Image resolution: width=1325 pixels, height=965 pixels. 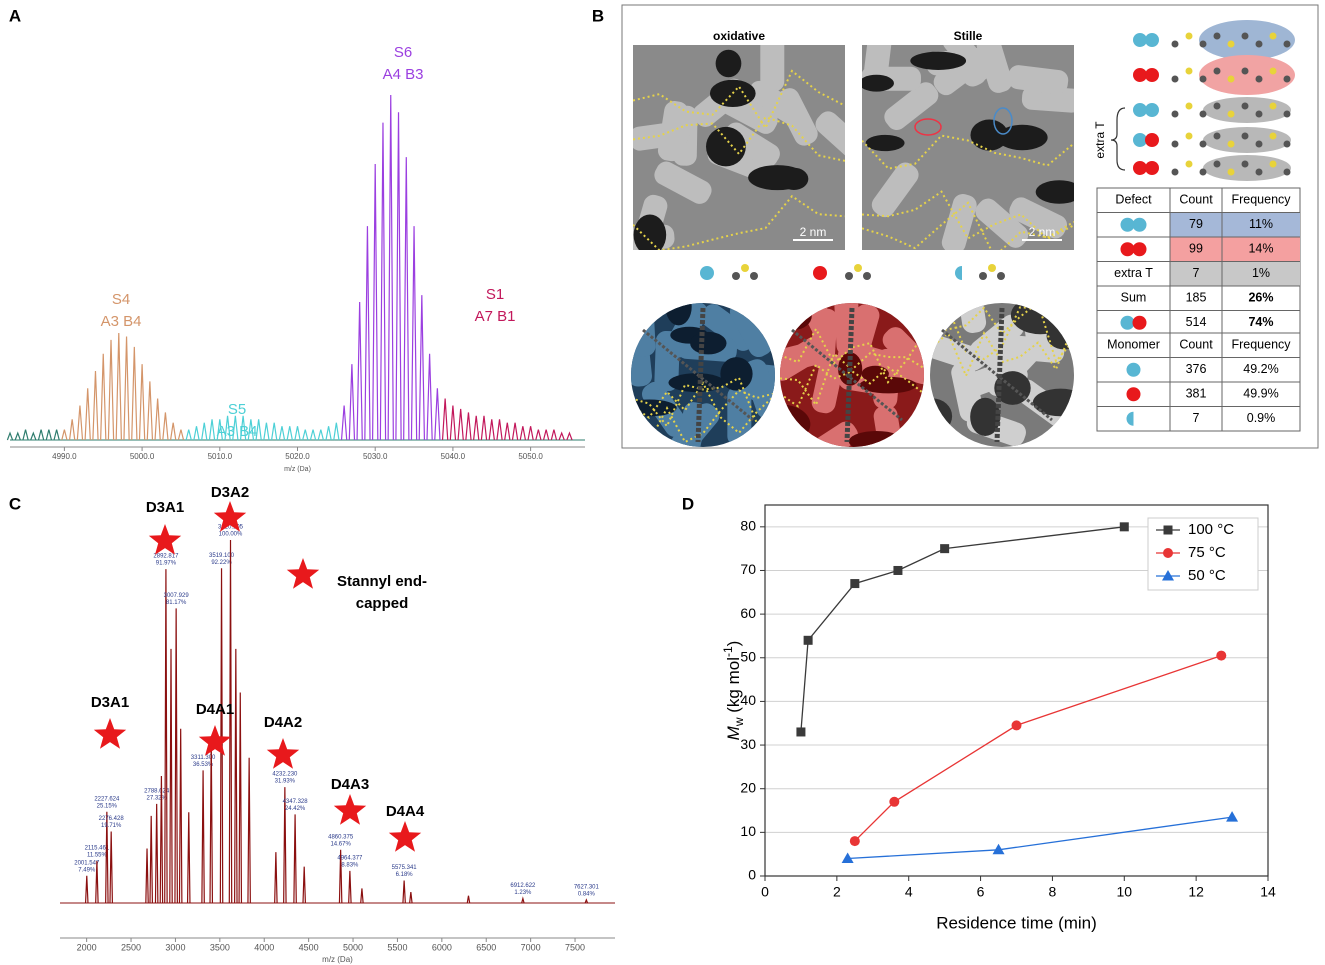 I want to click on table-cell: 381, so click(x=1196, y=394).